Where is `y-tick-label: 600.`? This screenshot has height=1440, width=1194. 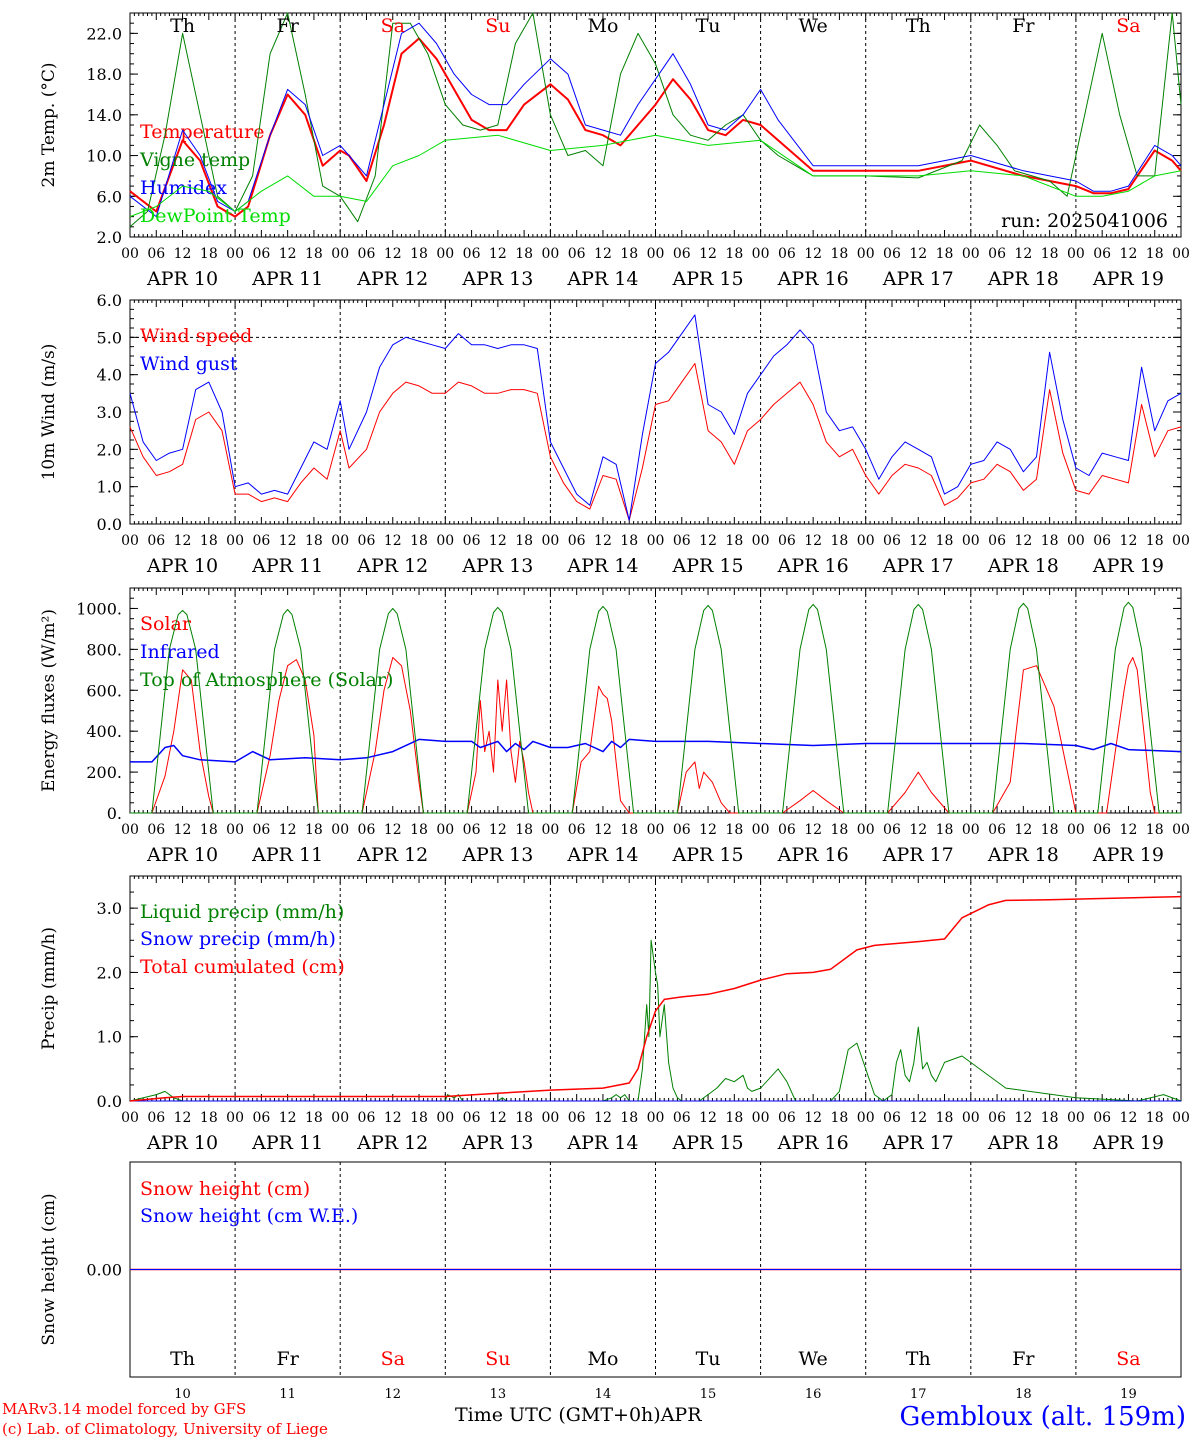
y-tick-label: 600. is located at coordinates (104, 690).